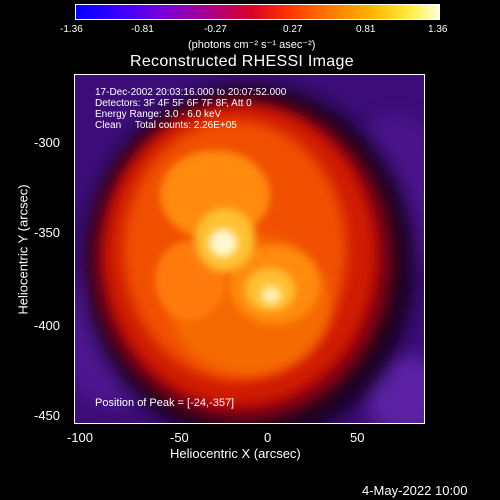 Image resolution: width=500 pixels, height=500 pixels. I want to click on x-tick-label: -100, so click(80, 437).